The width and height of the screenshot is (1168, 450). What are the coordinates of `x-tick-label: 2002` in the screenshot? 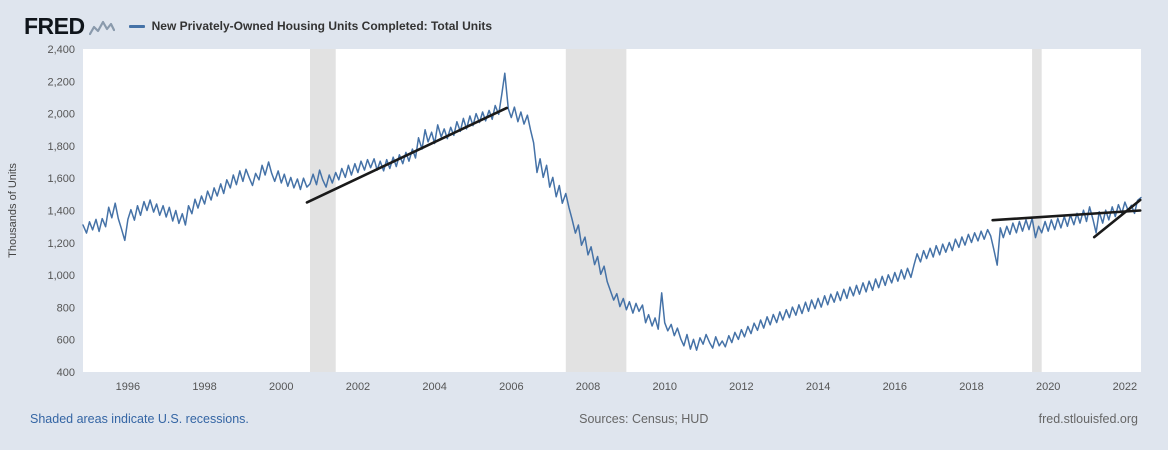 It's located at (358, 387).